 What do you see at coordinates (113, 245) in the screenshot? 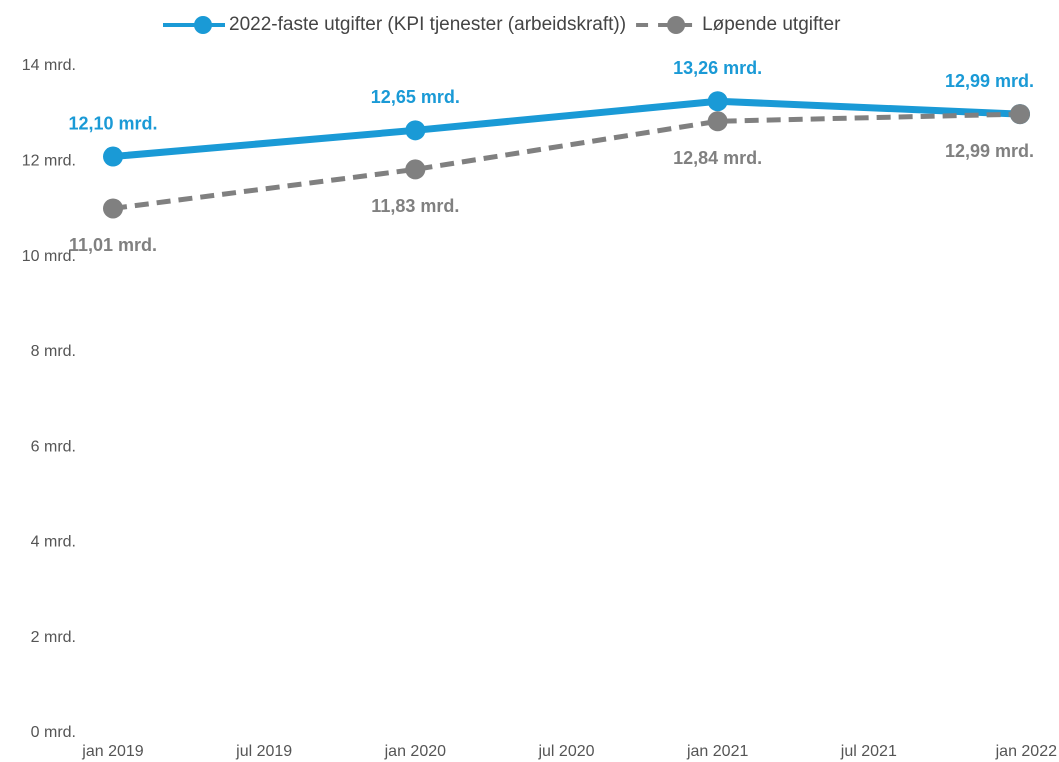
I see `value-label: 11,01 mrd.` at bounding box center [113, 245].